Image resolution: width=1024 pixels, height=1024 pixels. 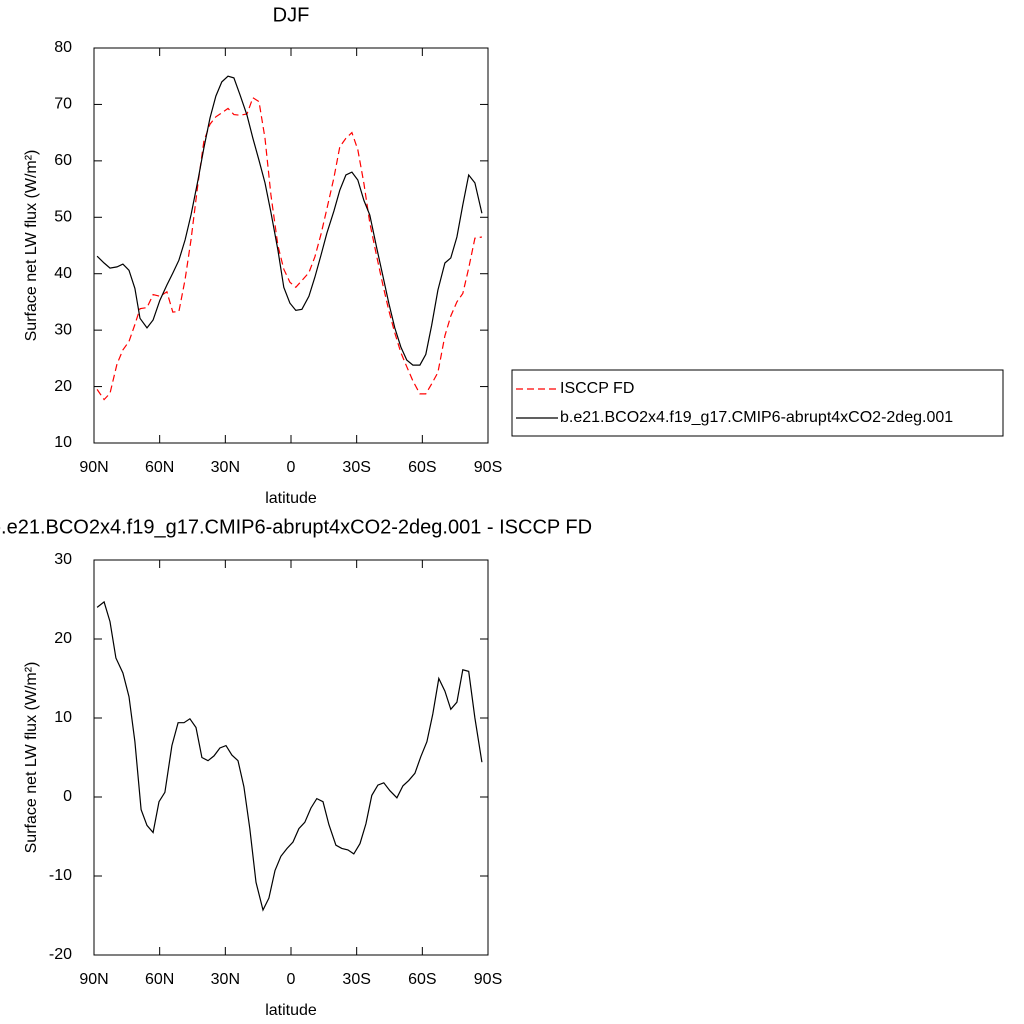 What do you see at coordinates (757, 403) in the screenshot?
I see `legend-box` at bounding box center [757, 403].